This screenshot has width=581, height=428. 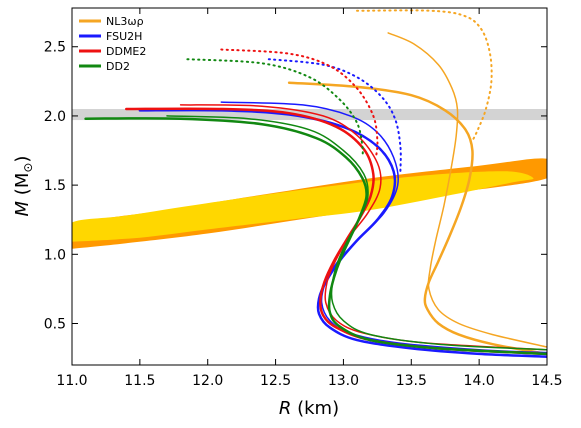 I want to click on x-tick-label: 11.0, so click(x=71, y=381).